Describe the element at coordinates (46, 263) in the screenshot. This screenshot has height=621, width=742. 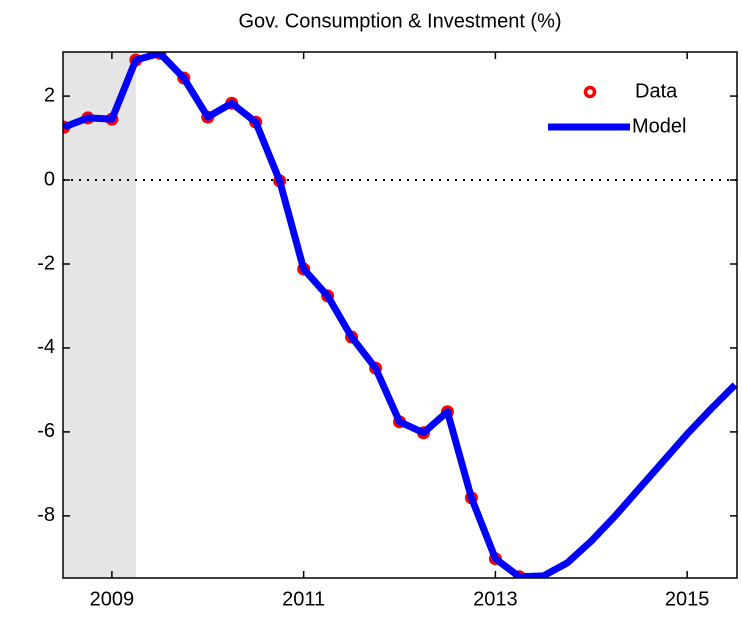
I see `y-tick-label: -2` at that location.